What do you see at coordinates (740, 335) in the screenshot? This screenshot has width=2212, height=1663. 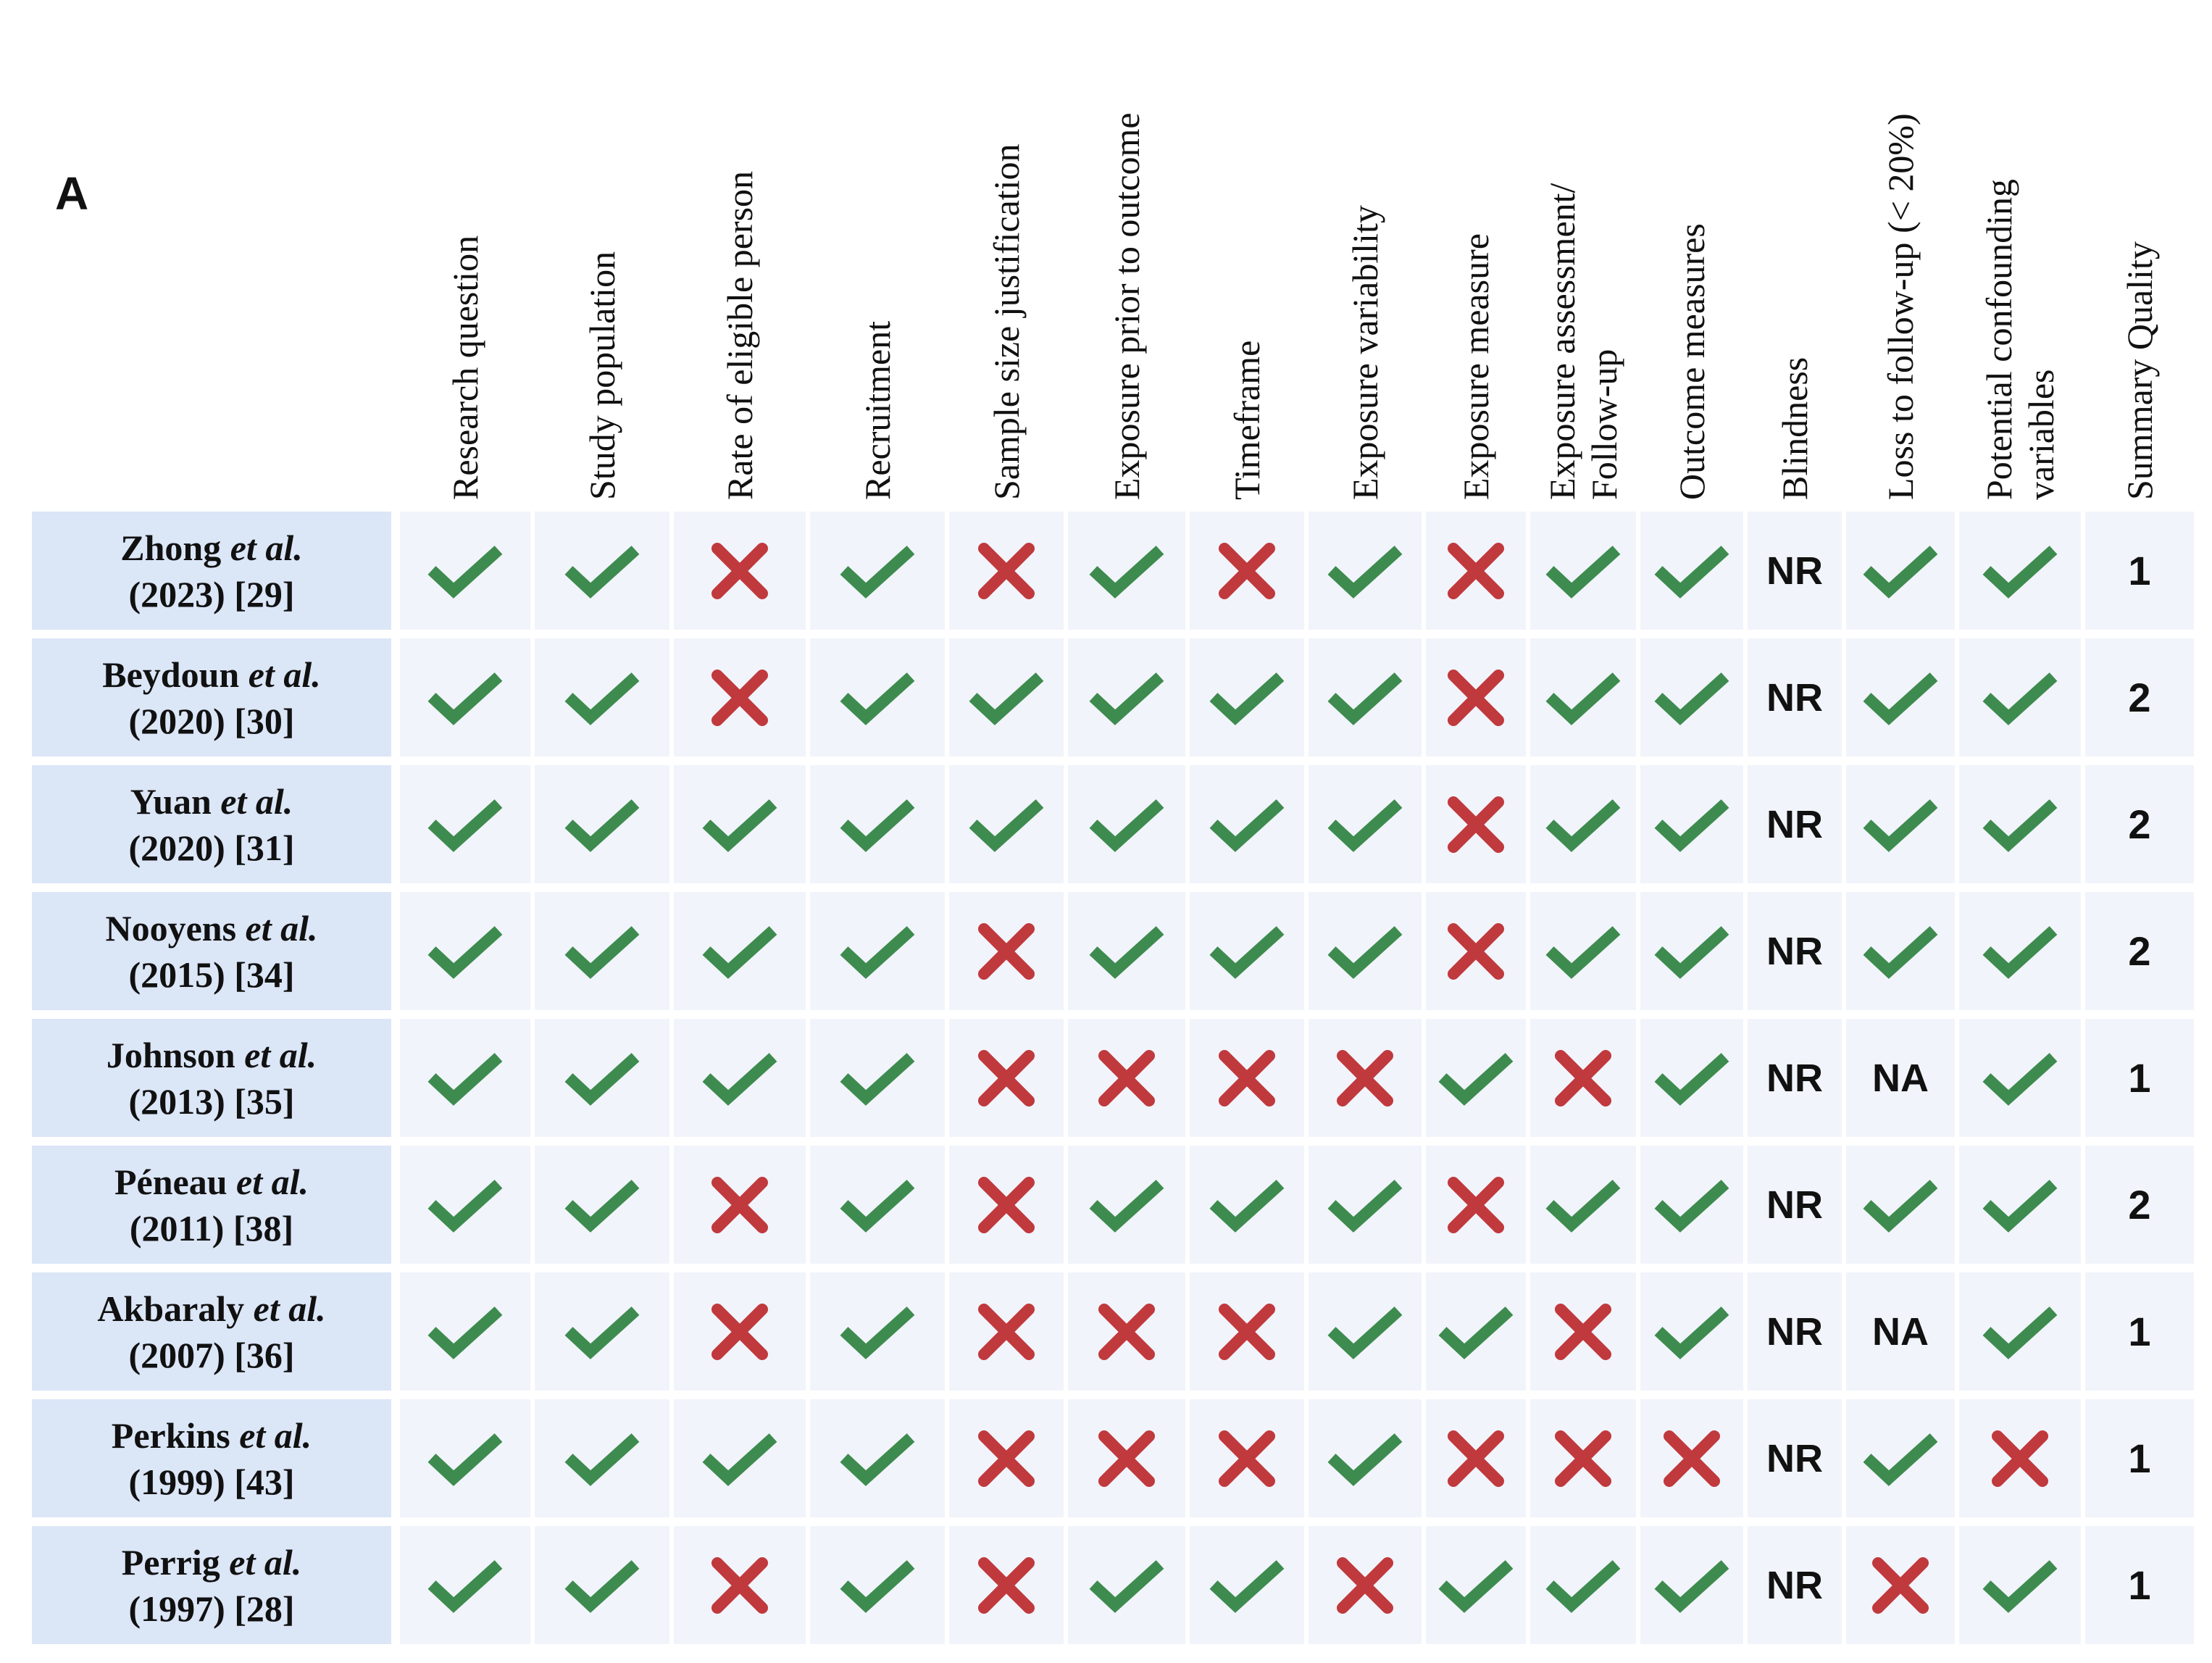 I see `column-header-3: Rate of eligible person` at bounding box center [740, 335].